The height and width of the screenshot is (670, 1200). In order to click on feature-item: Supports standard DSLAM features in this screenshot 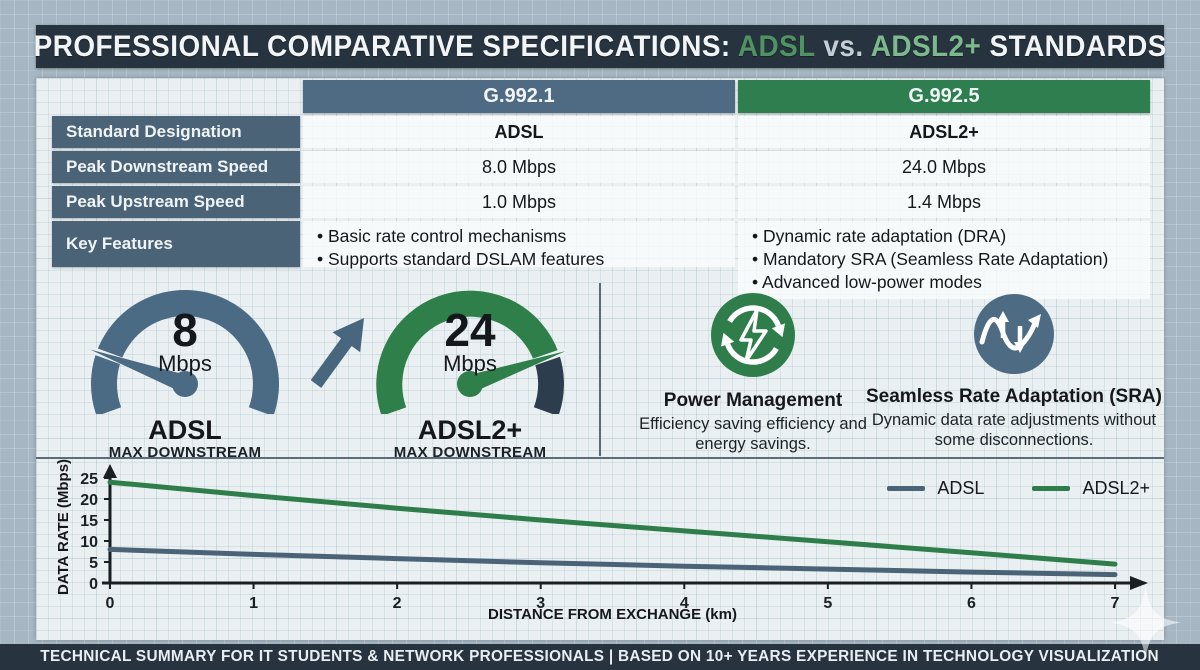, I will do `click(521, 259)`.